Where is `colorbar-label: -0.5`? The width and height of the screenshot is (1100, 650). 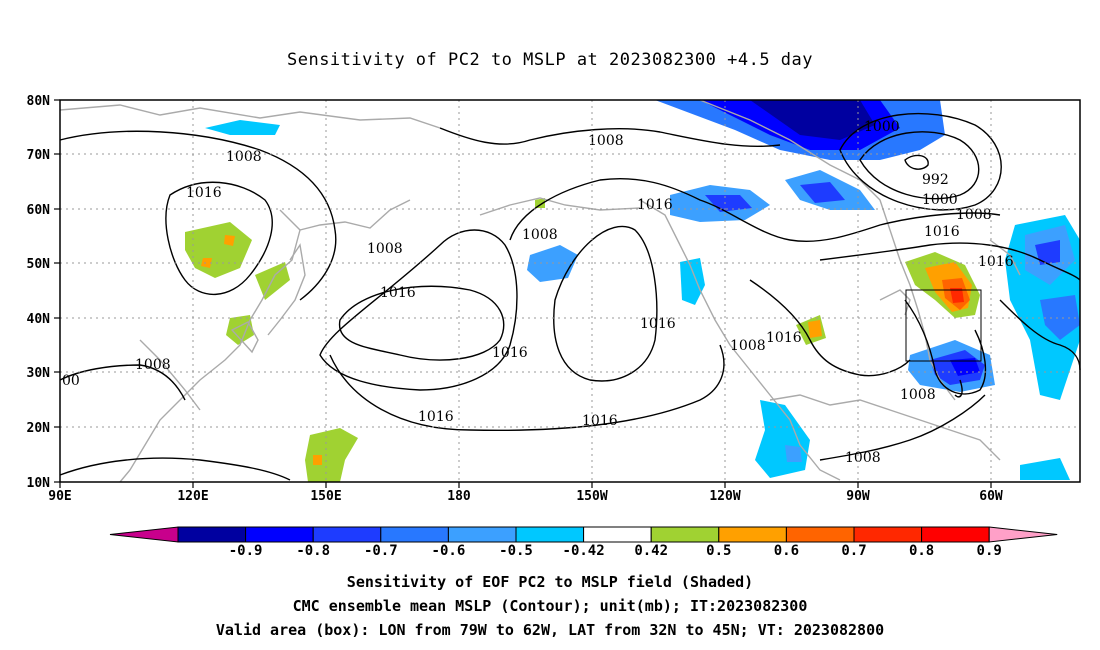
colorbar-label: -0.5 is located at coordinates (516, 551).